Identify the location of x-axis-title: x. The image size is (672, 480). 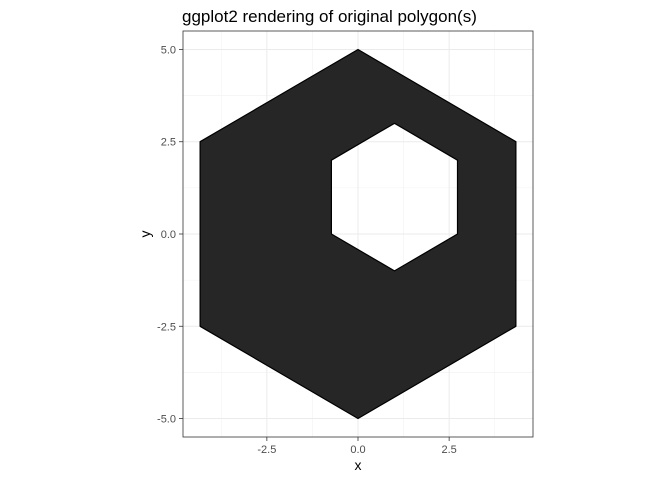
(358, 465).